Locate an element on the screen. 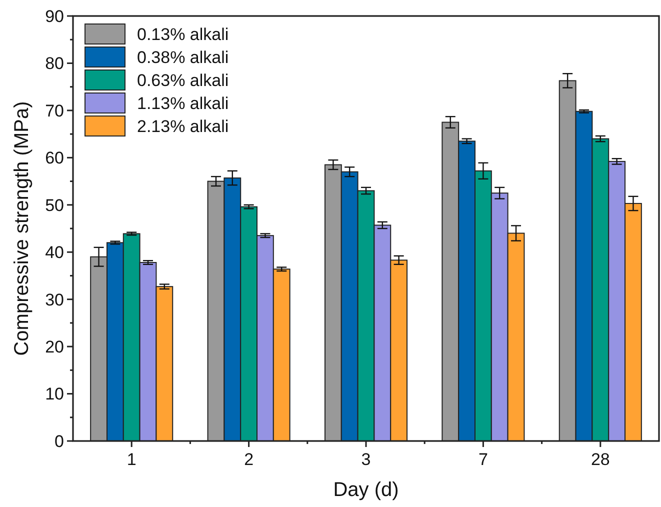  legend-label: 0.13% alkali is located at coordinates (183, 34).